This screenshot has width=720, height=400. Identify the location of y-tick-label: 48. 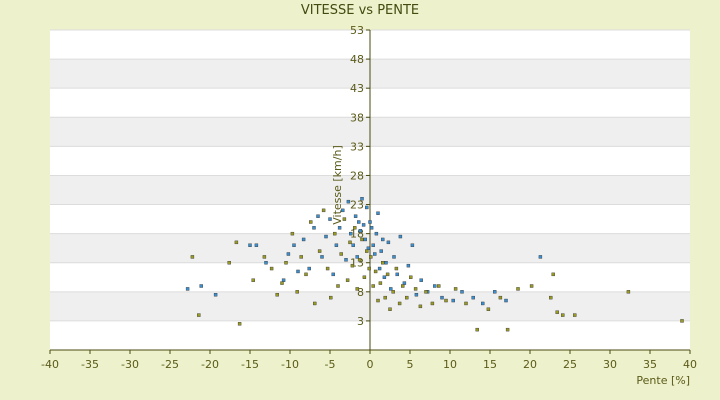
(357, 59).